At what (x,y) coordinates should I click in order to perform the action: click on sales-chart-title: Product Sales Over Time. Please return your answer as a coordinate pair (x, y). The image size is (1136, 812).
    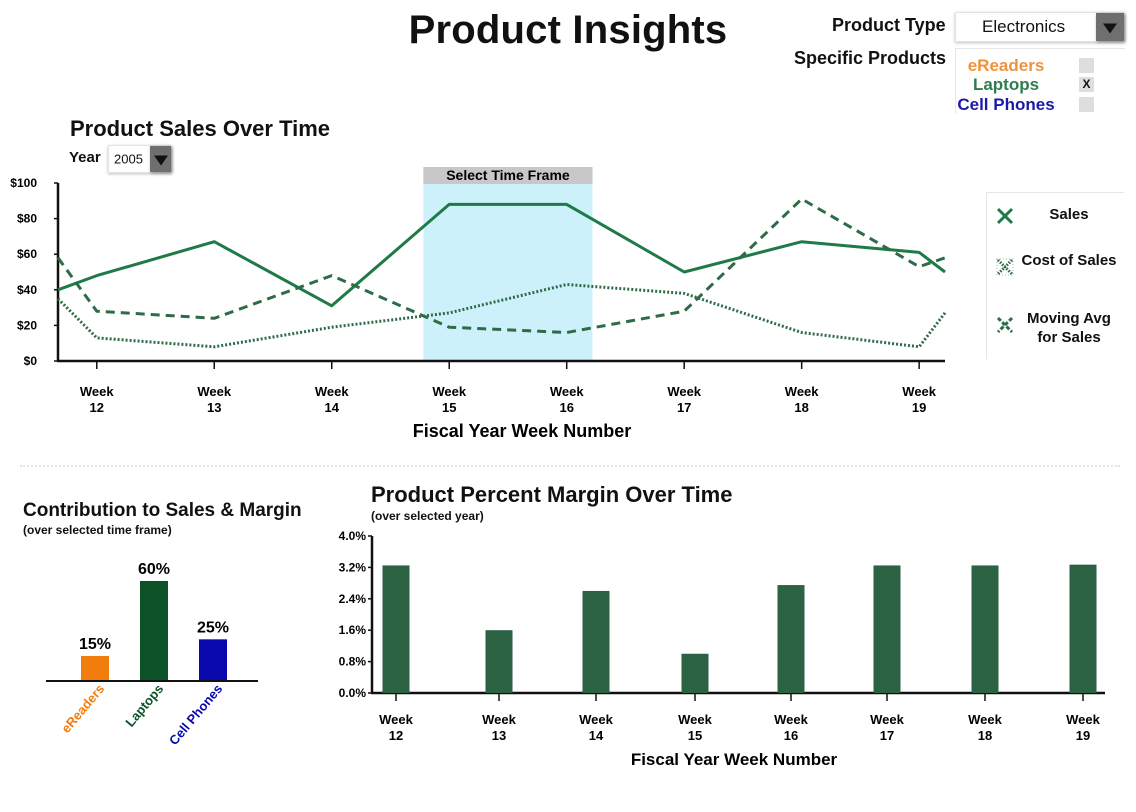
    Looking at the image, I should click on (200, 128).